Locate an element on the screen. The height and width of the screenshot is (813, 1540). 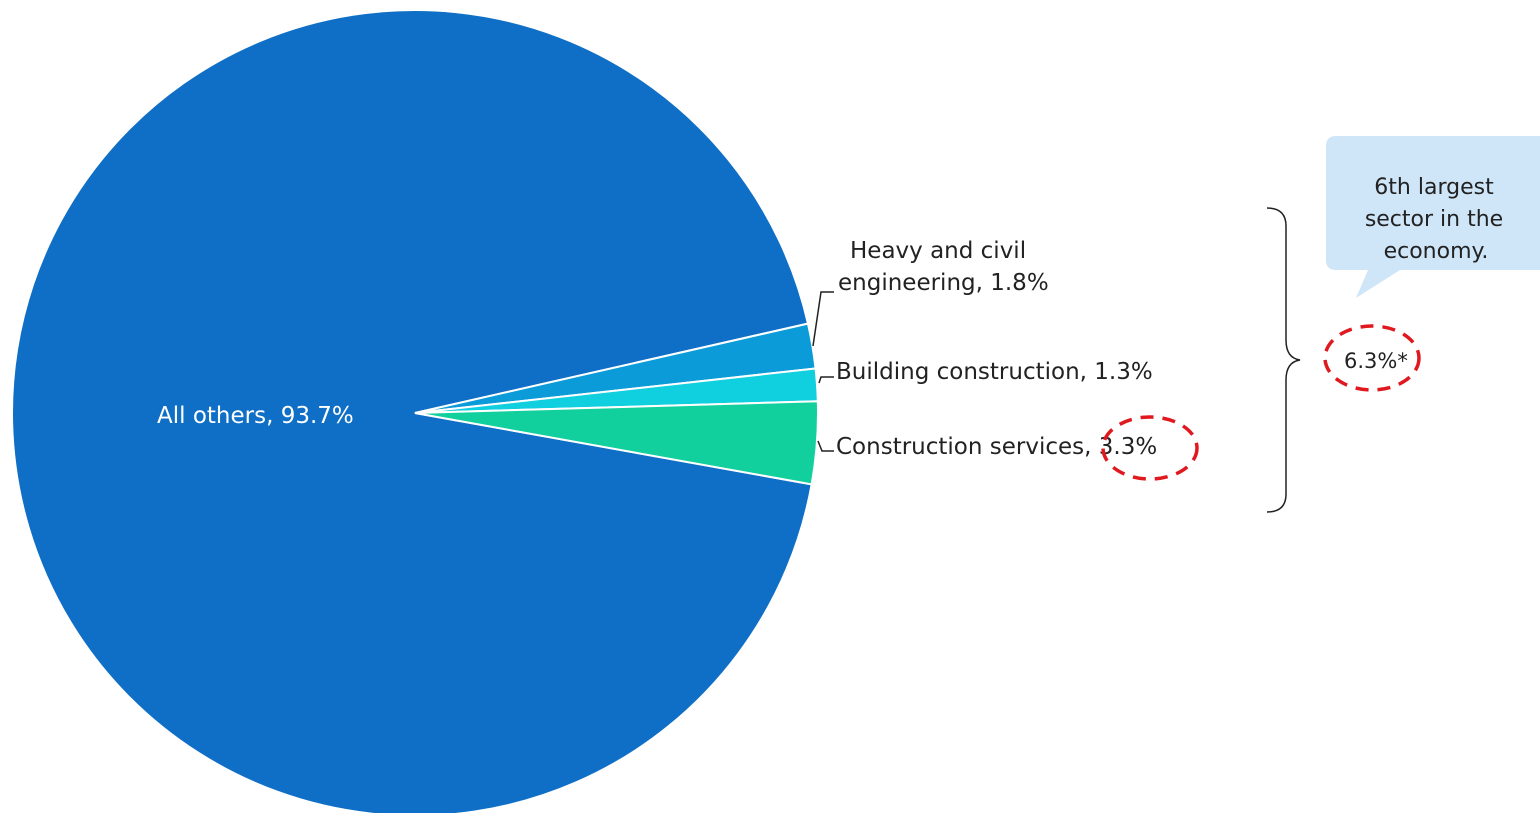
label-heavy-civil-line2: engineering, 1.8% is located at coordinates (943, 283).